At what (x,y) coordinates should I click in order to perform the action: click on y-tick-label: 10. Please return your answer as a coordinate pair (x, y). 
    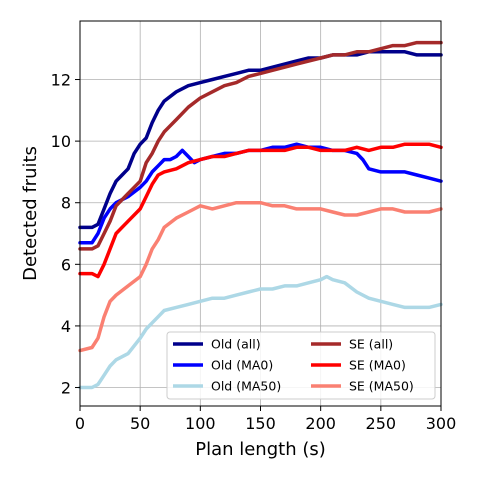
    Looking at the image, I should click on (61, 141).